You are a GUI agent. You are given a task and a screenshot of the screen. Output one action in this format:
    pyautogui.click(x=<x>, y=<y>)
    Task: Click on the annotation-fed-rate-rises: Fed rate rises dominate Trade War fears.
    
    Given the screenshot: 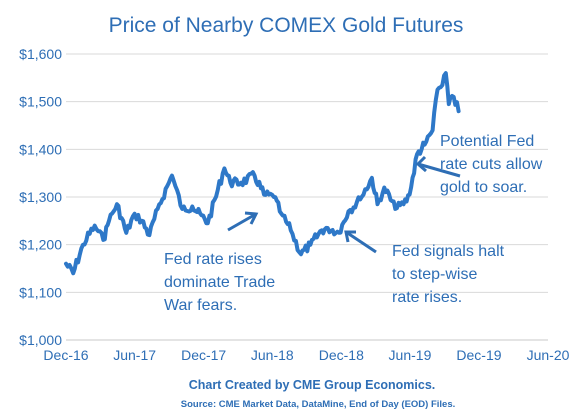 What is the action you would take?
    pyautogui.click(x=219, y=262)
    